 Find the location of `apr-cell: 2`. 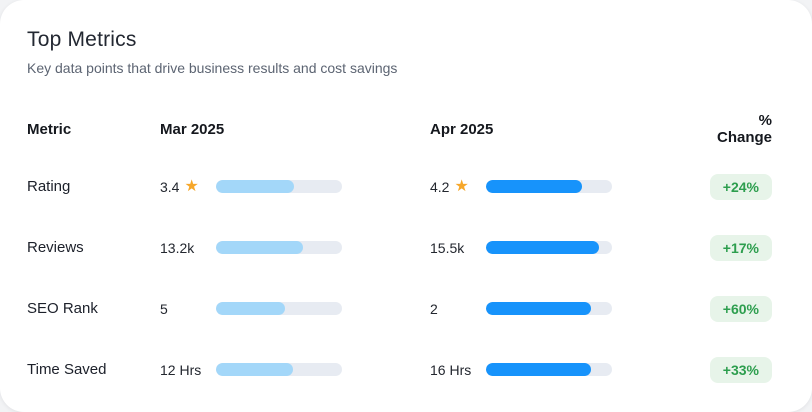

apr-cell: 2 is located at coordinates (565, 309).